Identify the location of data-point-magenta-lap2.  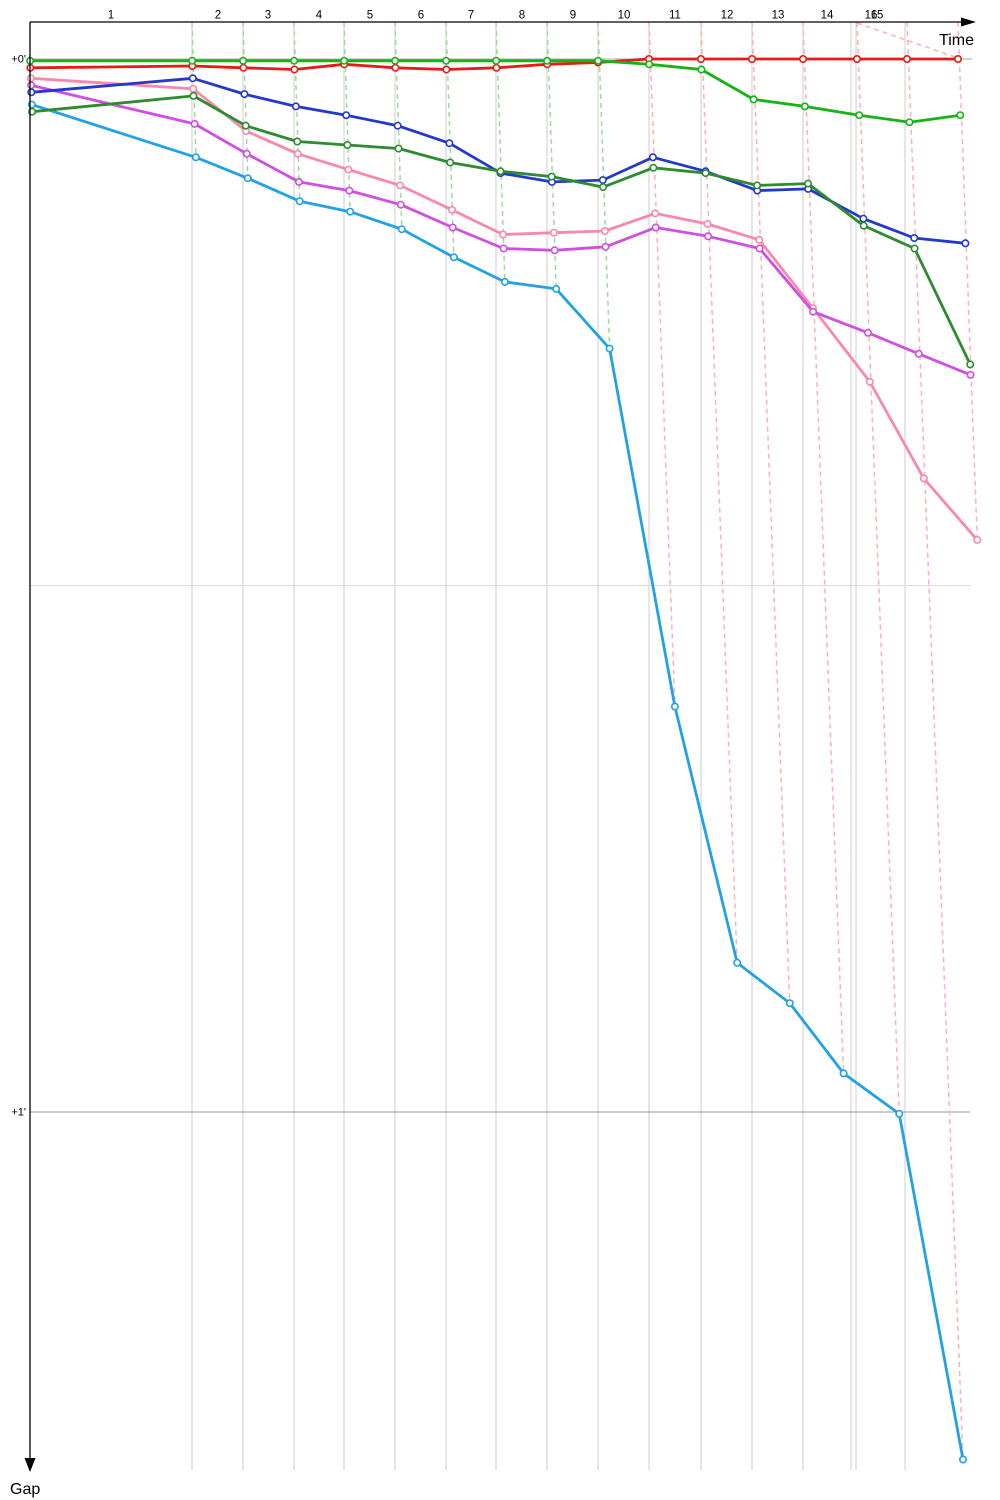
(246, 153).